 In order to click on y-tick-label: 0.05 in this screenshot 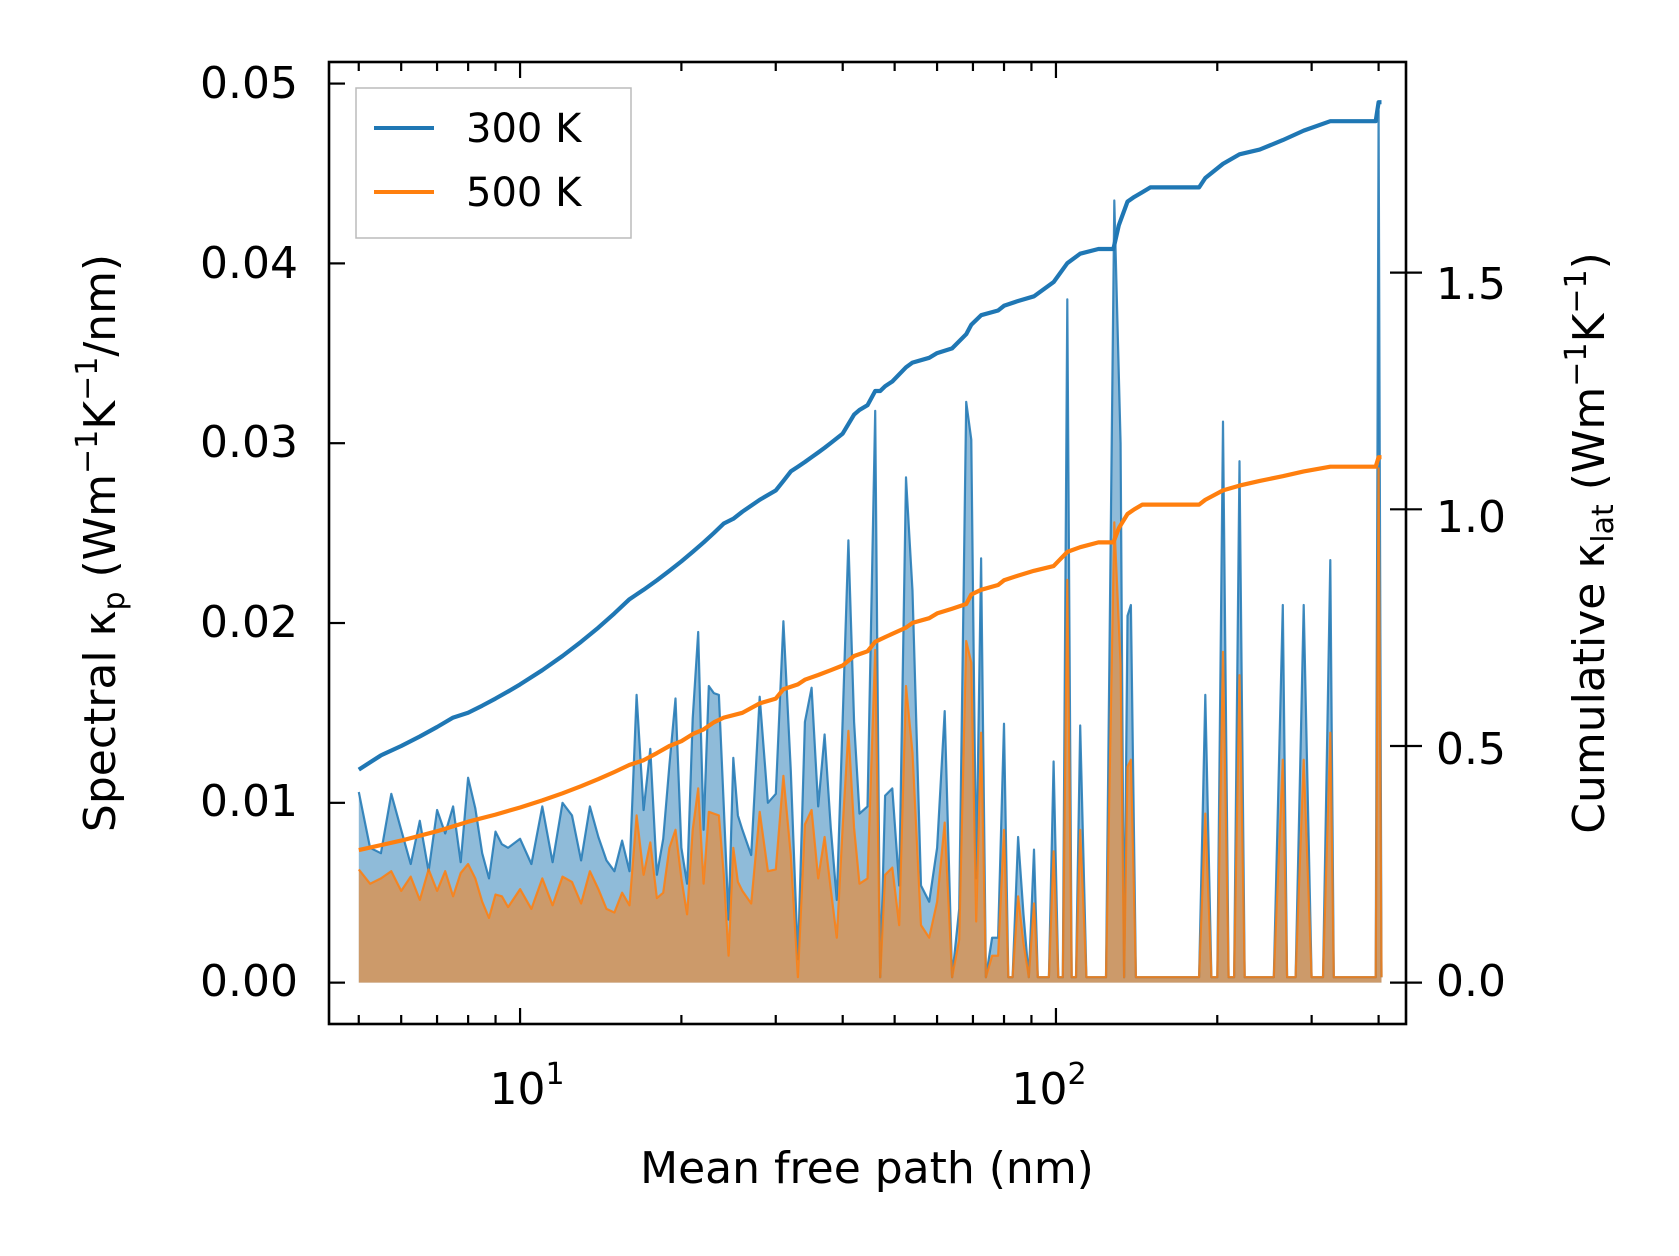, I will do `click(249, 83)`.